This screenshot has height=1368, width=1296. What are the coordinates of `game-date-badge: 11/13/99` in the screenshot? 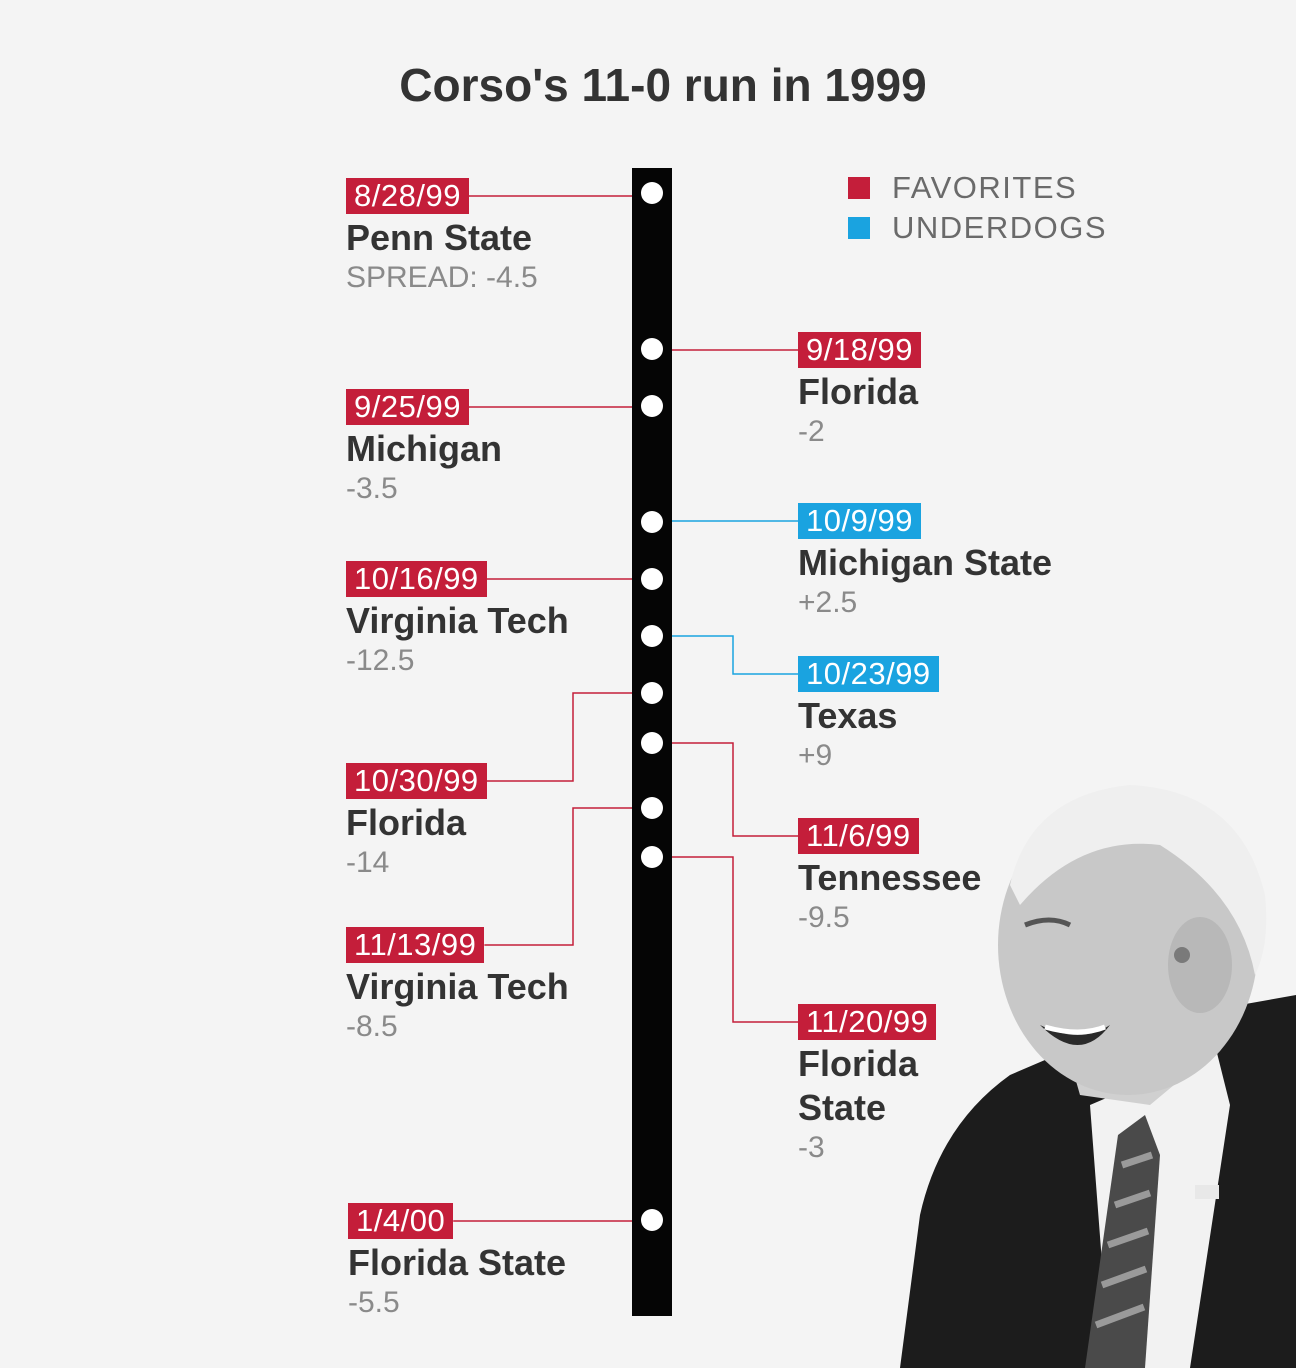 It's located at (415, 945).